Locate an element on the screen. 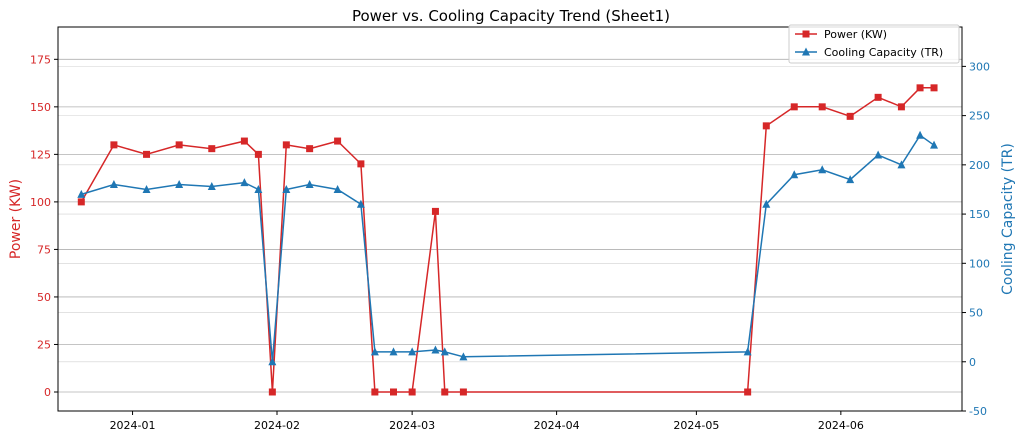  left-tick-label: 100 is located at coordinates (40, 202).